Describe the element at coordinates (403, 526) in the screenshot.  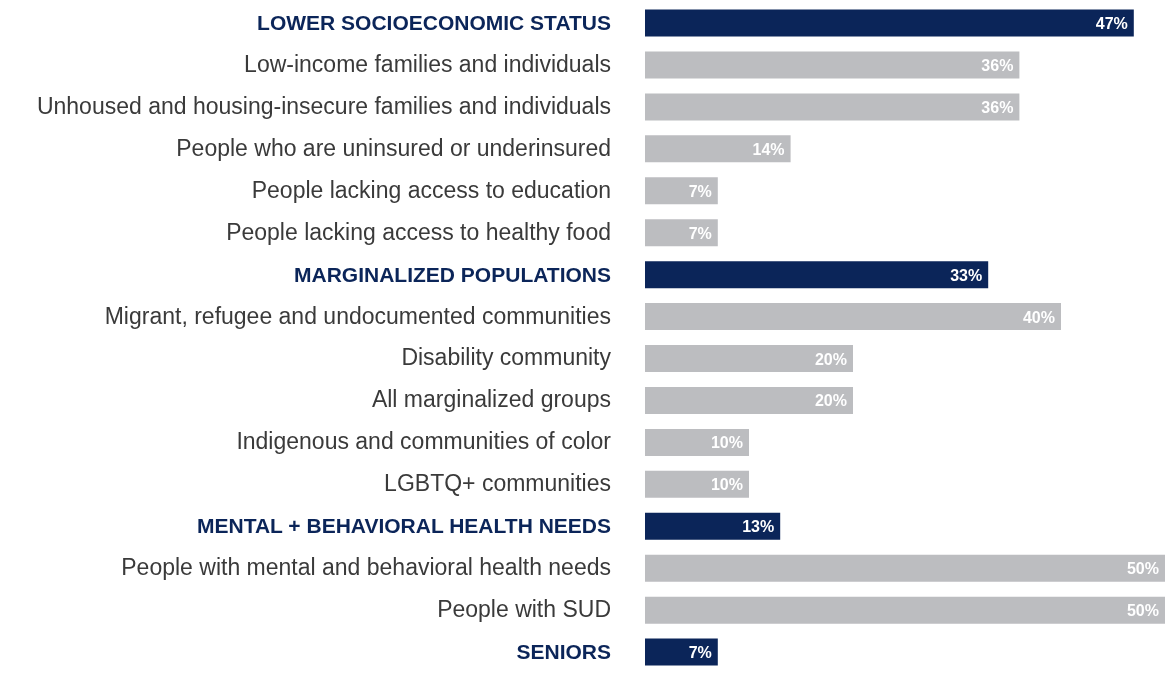
I see `y-tick-label: MENTAL + BEHAVIORAL HEALTH NEEDS` at that location.